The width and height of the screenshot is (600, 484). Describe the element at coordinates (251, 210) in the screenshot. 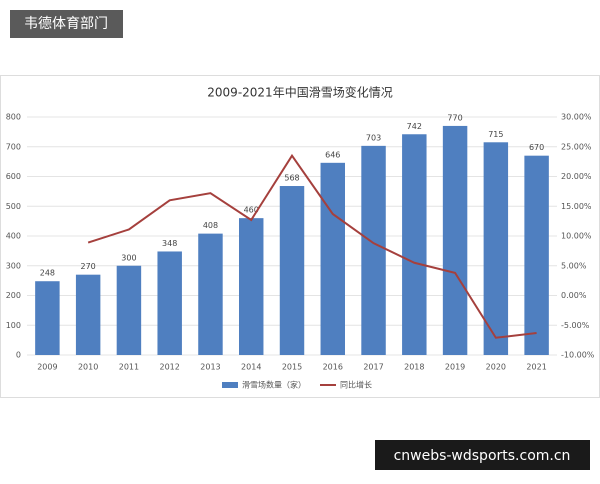

I see `value-label: 460` at that location.